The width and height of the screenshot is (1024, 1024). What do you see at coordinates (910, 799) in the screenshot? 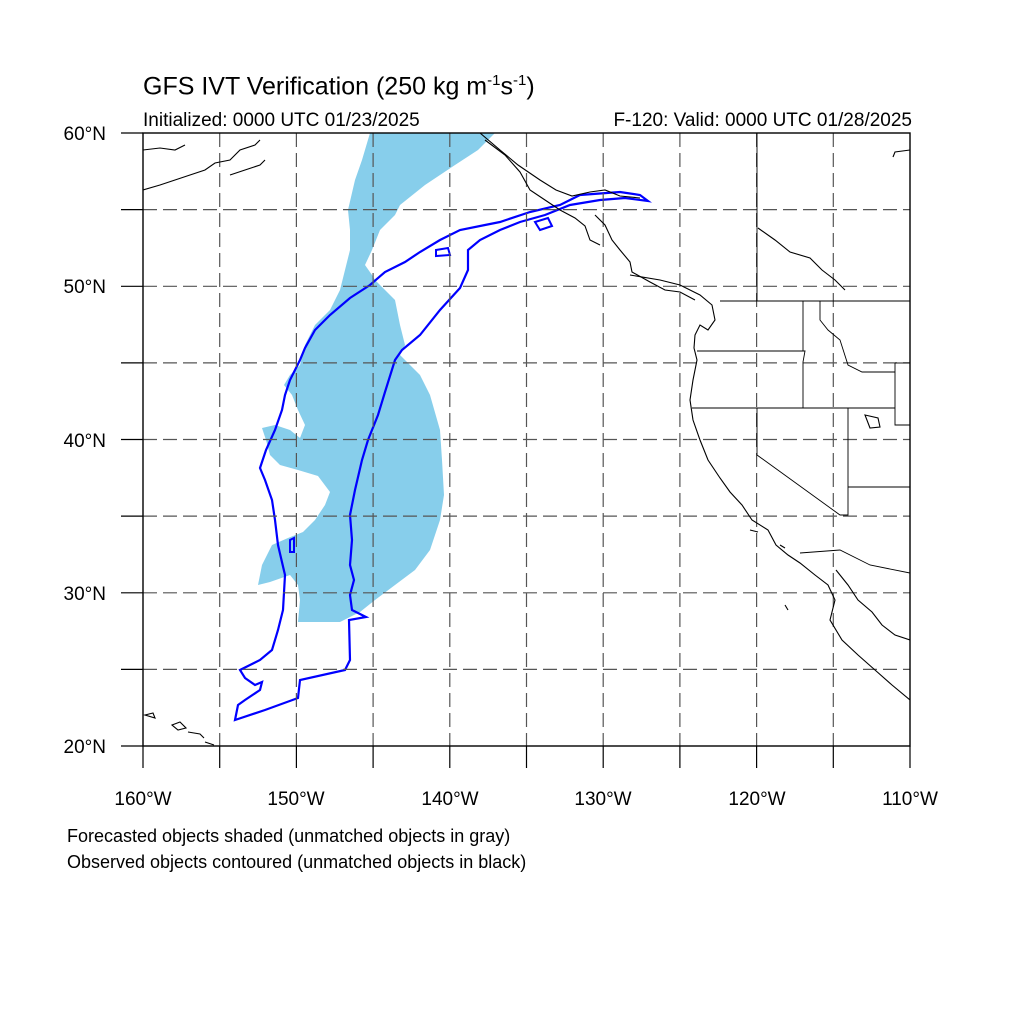
I see `lon-label-110w: 110°W` at bounding box center [910, 799].